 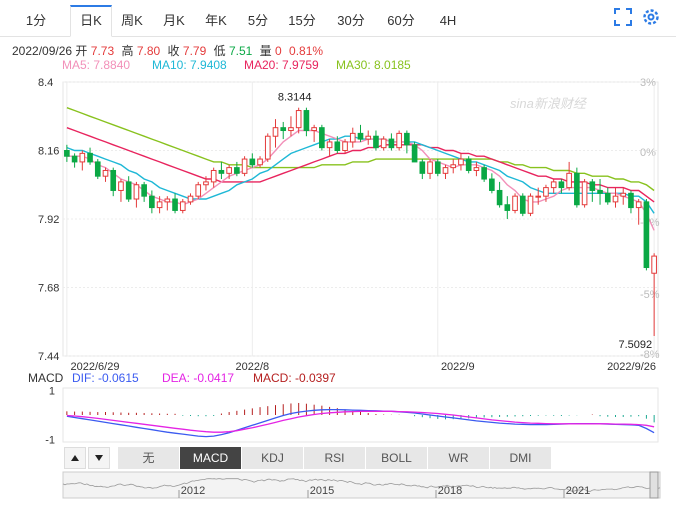 I want to click on period-tabs: 1分 日K 周K 月K 年K 5分 15分 30分 60分 4H, so click(x=338, y=21).